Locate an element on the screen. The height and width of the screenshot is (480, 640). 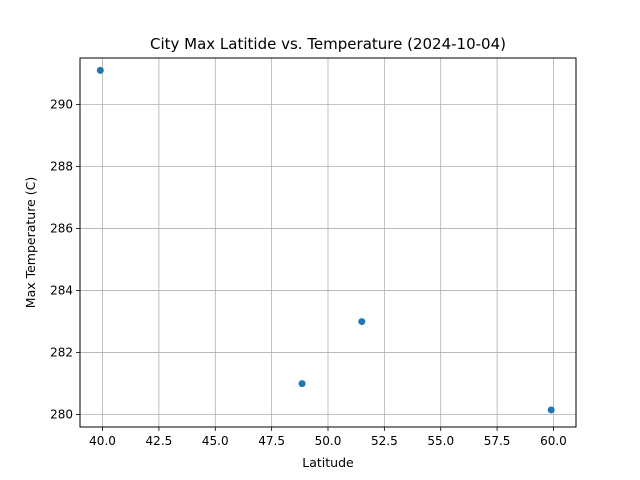
x-tick-label: 42.5 is located at coordinates (159, 441).